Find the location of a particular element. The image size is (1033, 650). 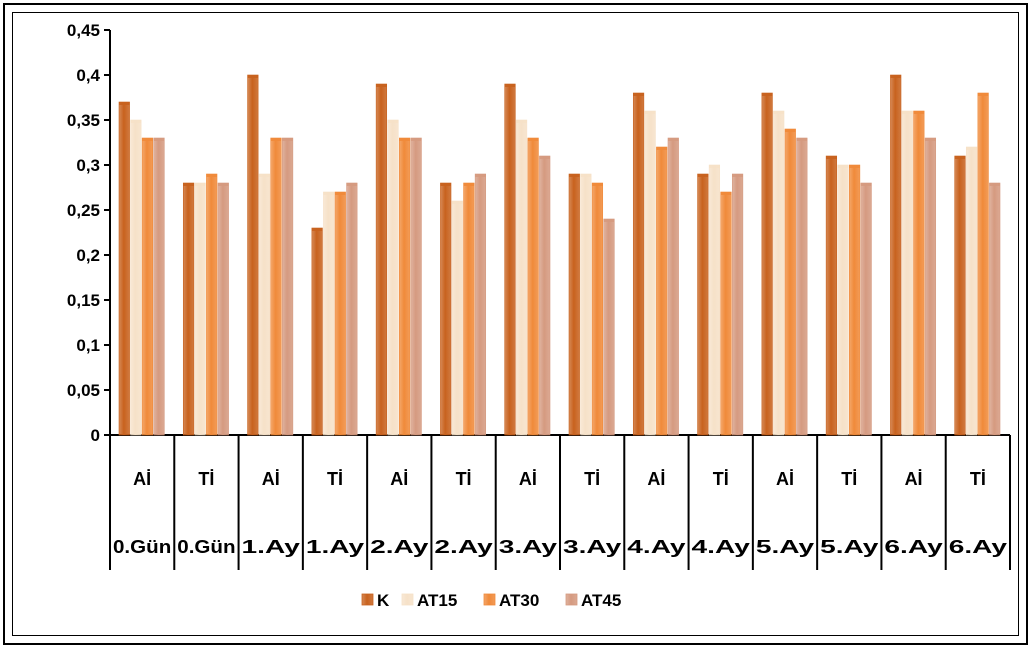

y-tick-label: 0,05 is located at coordinates (83, 390).